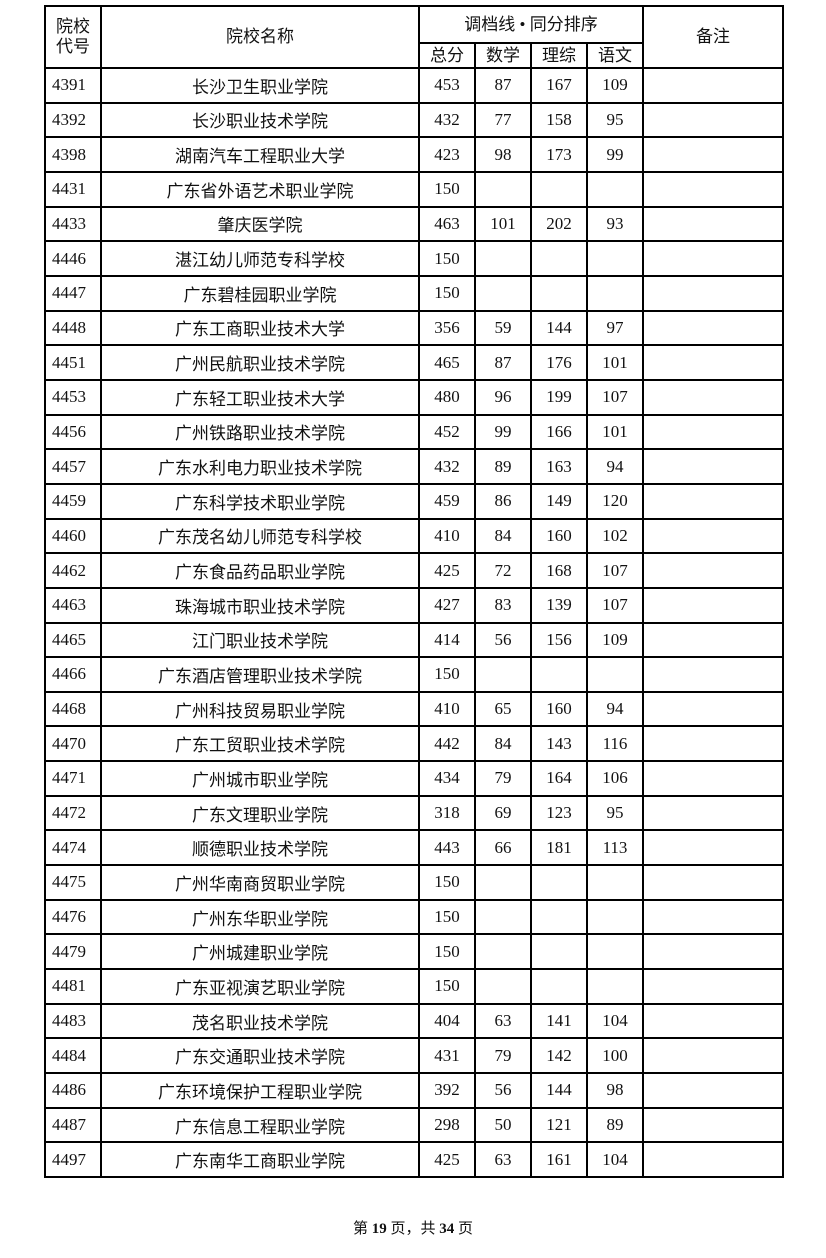 This screenshot has width=826, height=1258. Describe the element at coordinates (503, 1056) in the screenshot. I see `cell-math: 79` at that location.